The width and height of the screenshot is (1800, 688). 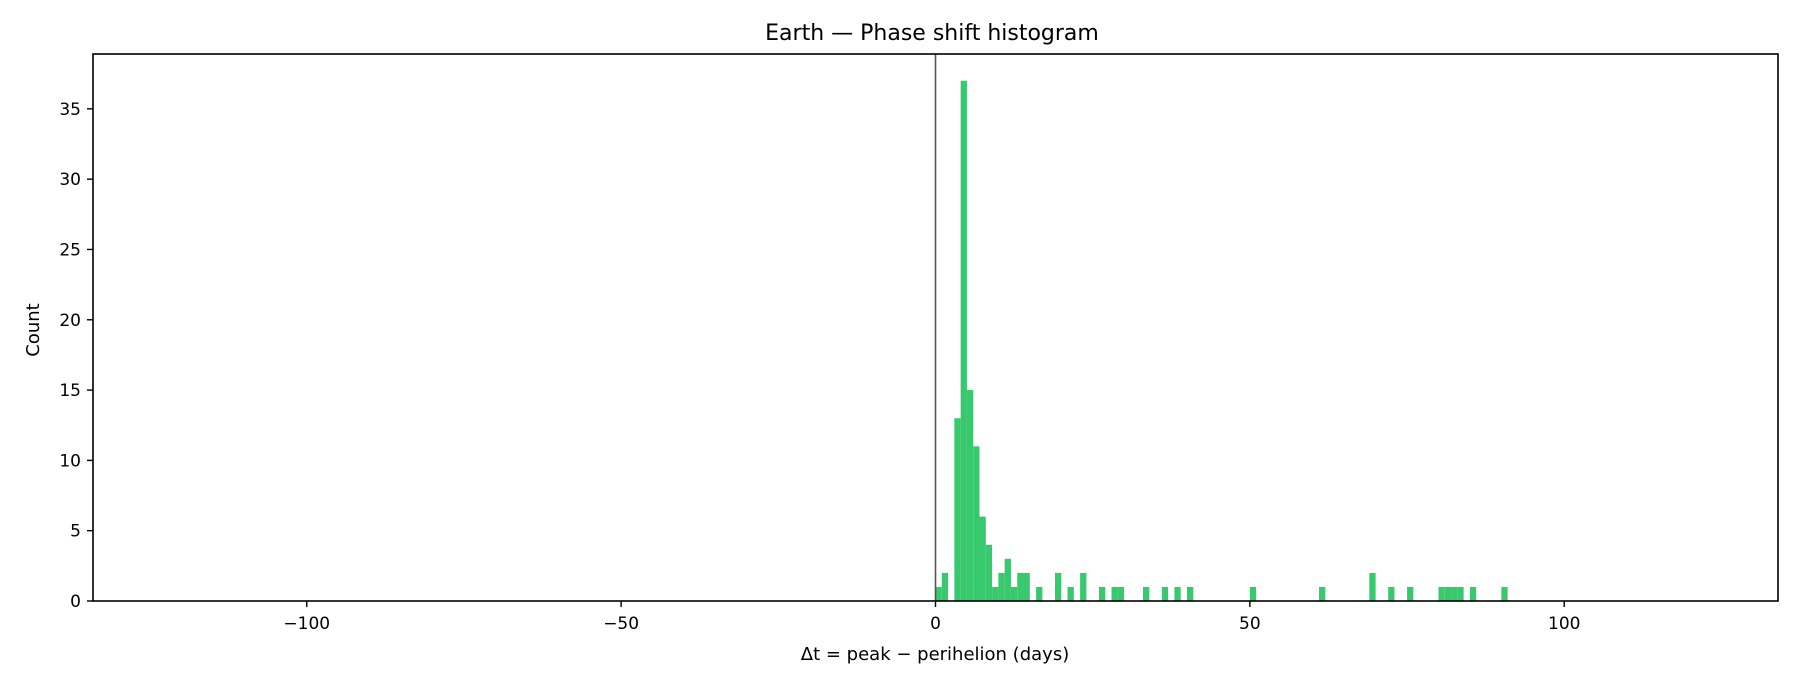 I want to click on x-axis-label: Δt = peak − perihelion (days), so click(x=935, y=654).